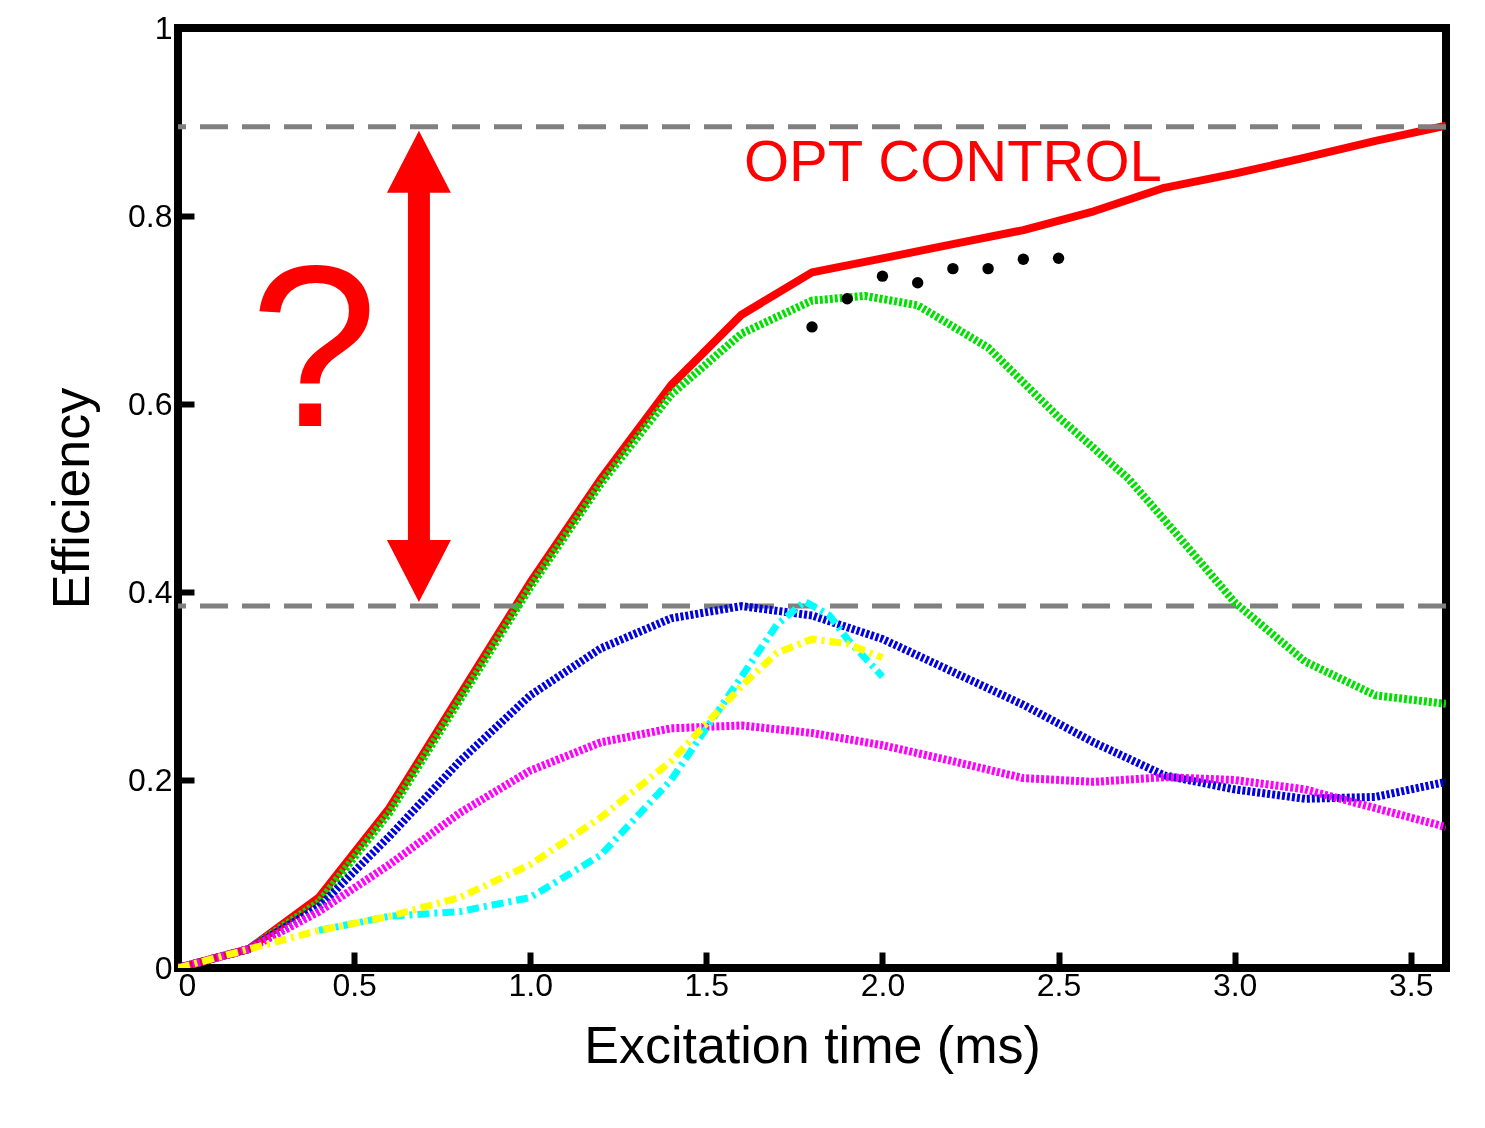 The height and width of the screenshot is (1128, 1485). I want to click on y-tick-label: 0.2, so click(150, 779).